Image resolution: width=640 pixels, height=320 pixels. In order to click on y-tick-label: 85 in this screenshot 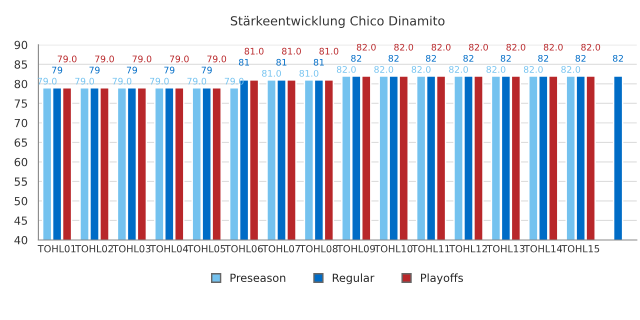, I will do `click(21, 64)`.